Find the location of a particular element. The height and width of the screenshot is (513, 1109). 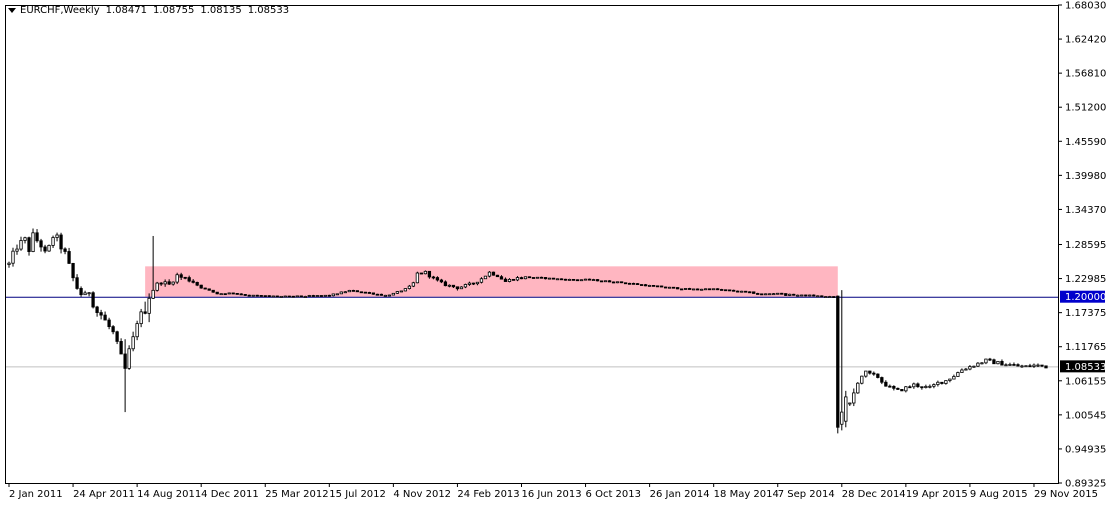

x-tick-label: 2 Jan 2011 is located at coordinates (36, 494).